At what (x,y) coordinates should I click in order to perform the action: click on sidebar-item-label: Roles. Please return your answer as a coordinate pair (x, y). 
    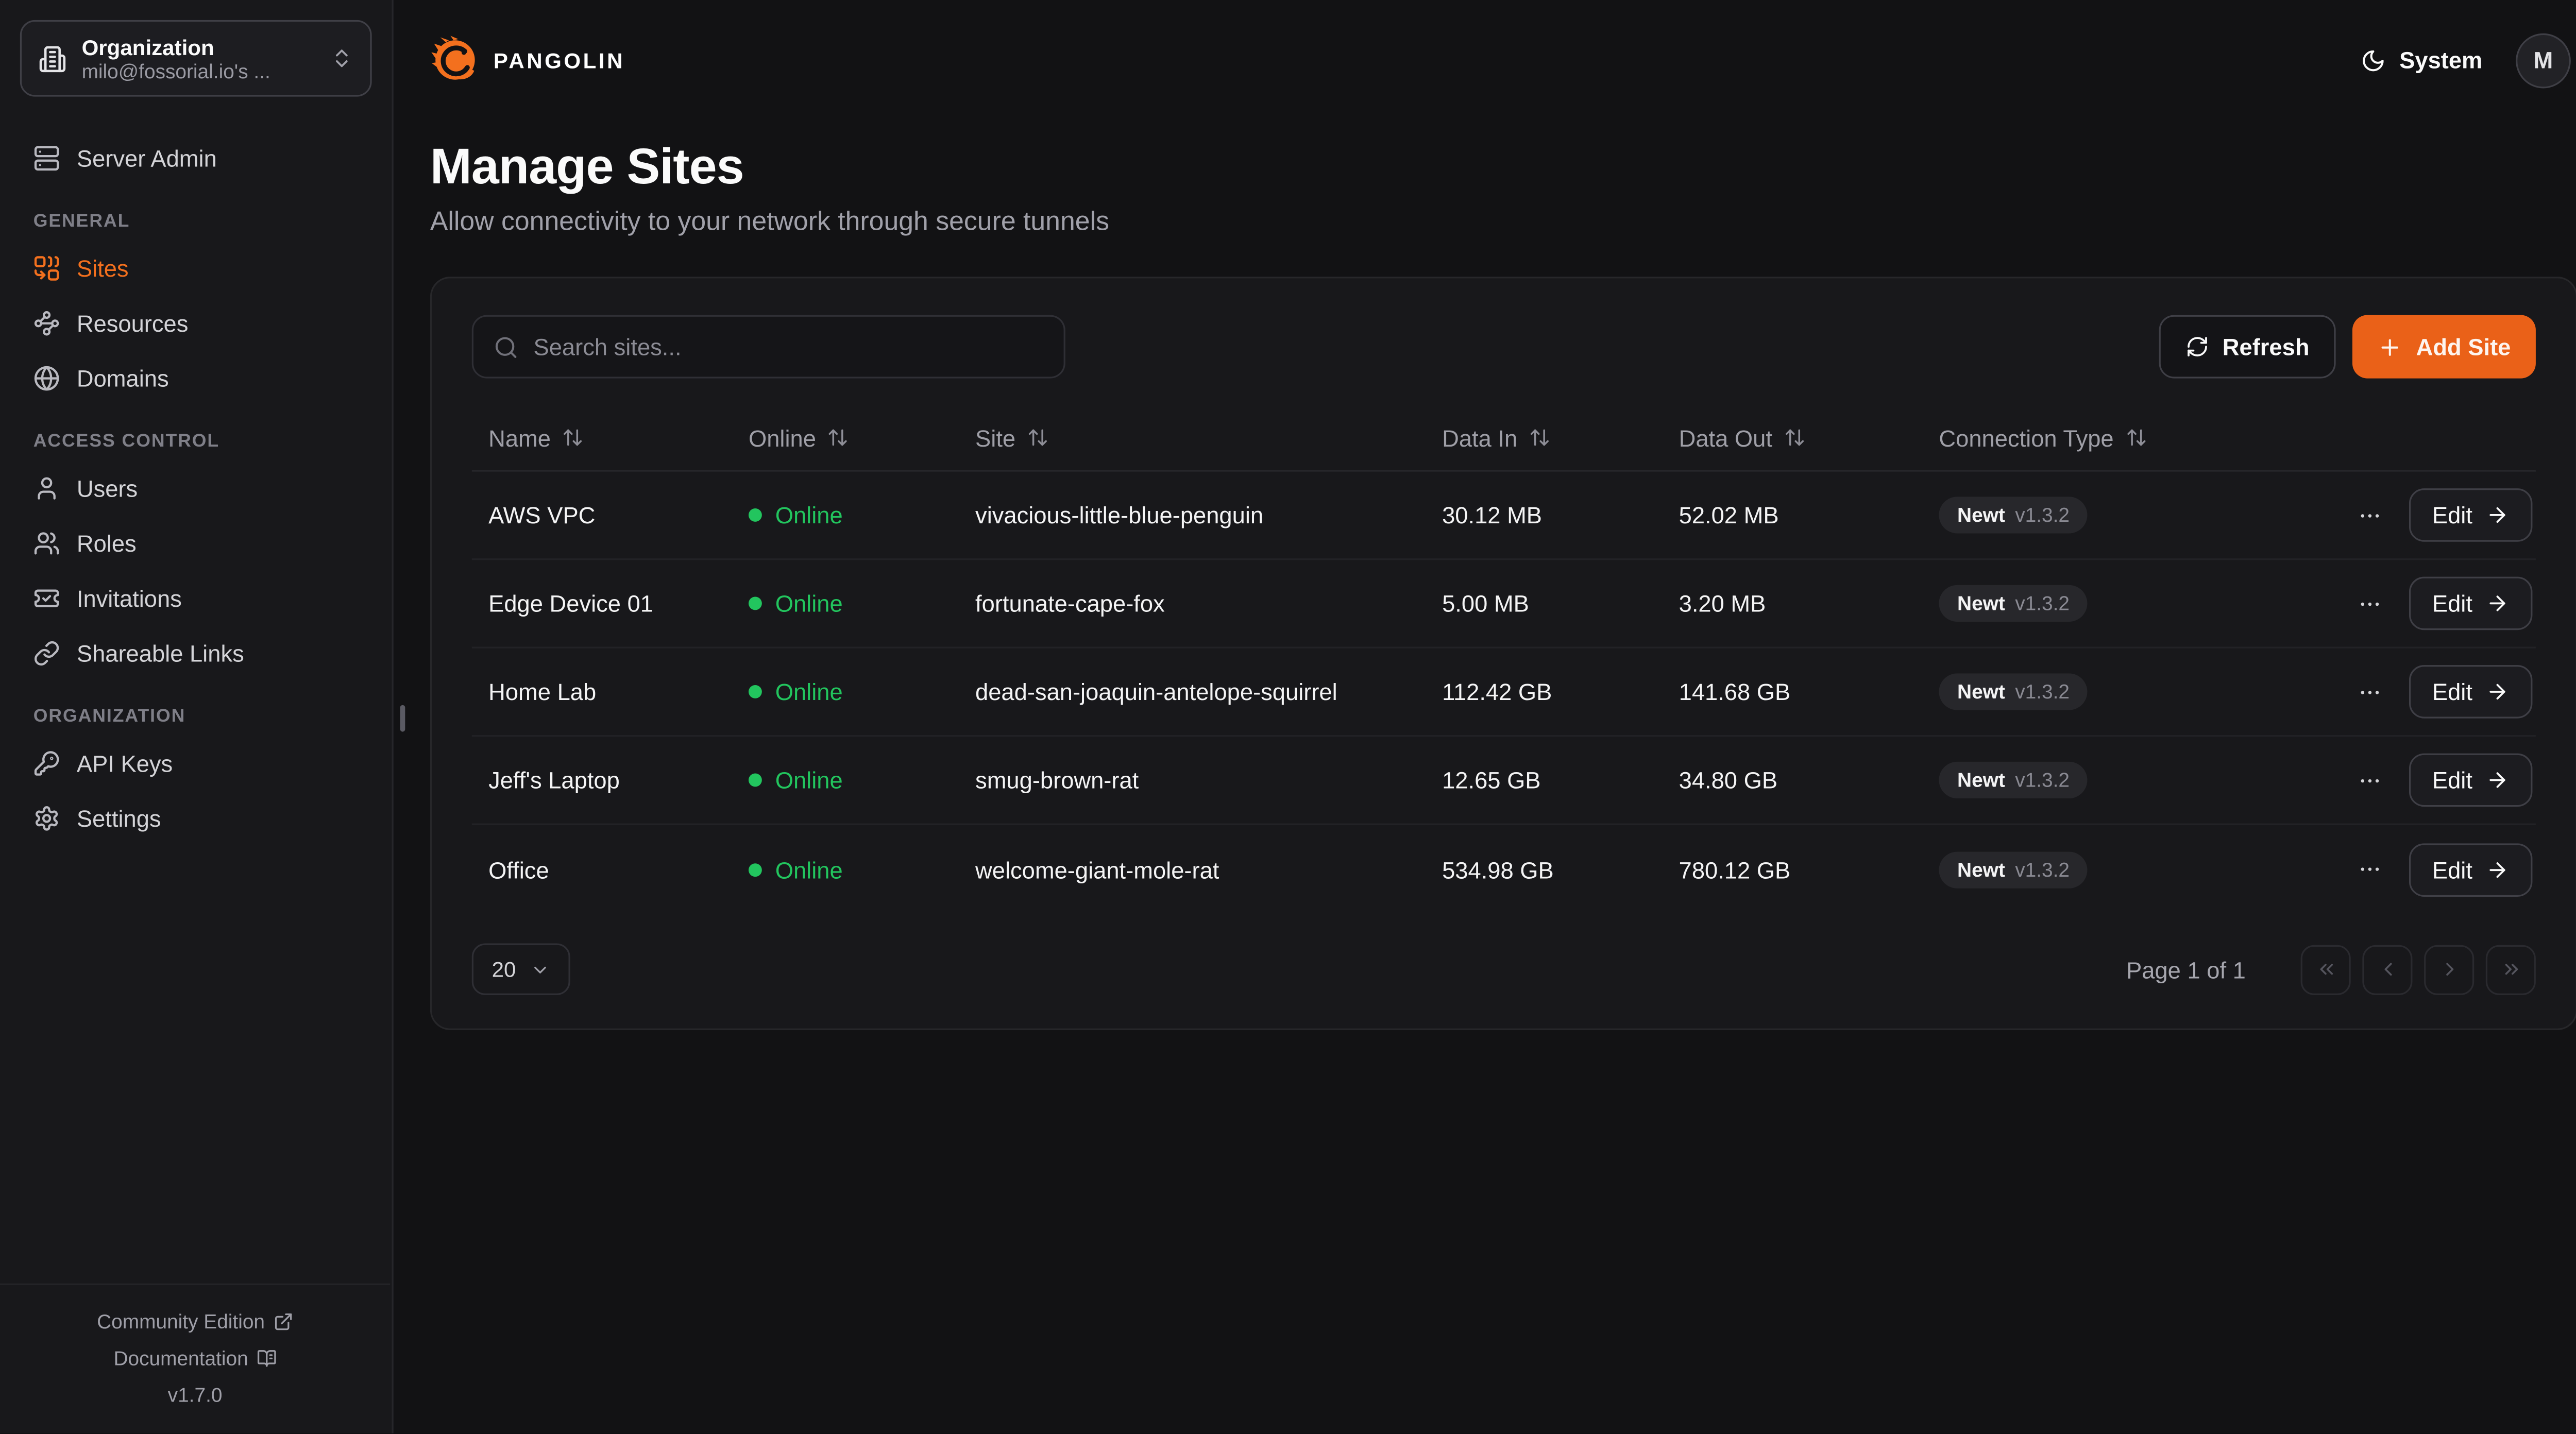
    Looking at the image, I should click on (106, 542).